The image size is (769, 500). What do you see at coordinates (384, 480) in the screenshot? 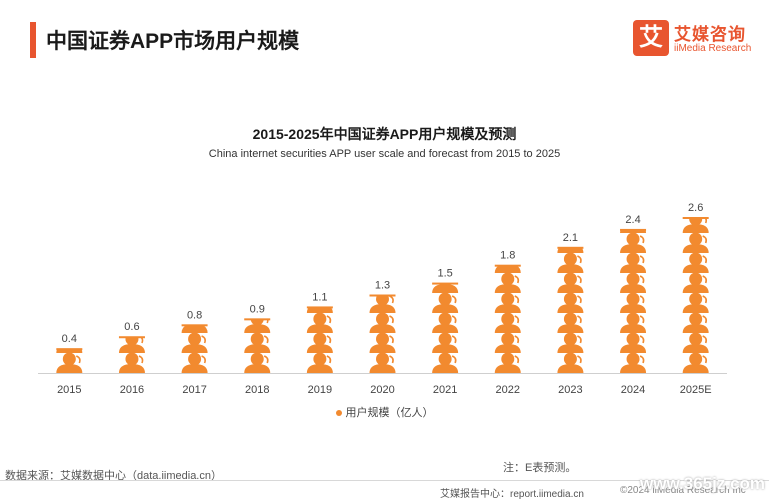
I see `footer-divider` at bounding box center [384, 480].